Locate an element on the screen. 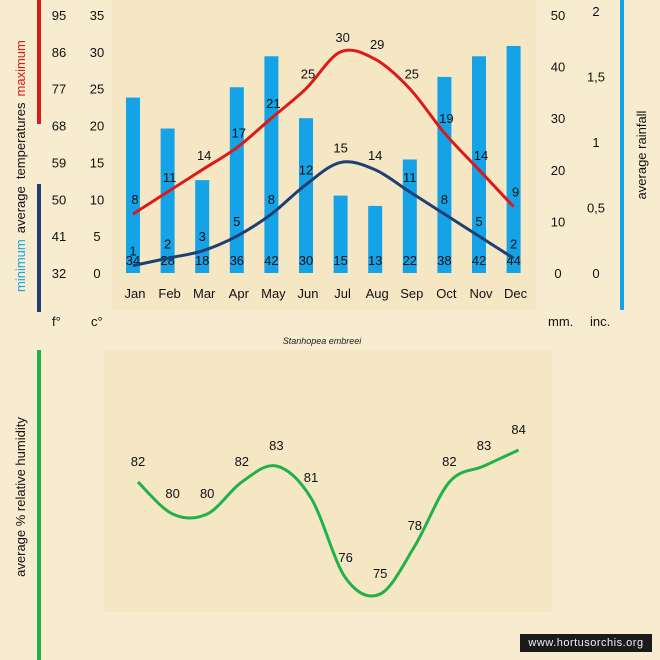 This screenshot has width=660, height=660. month-tick-label: Sep is located at coordinates (411, 293).